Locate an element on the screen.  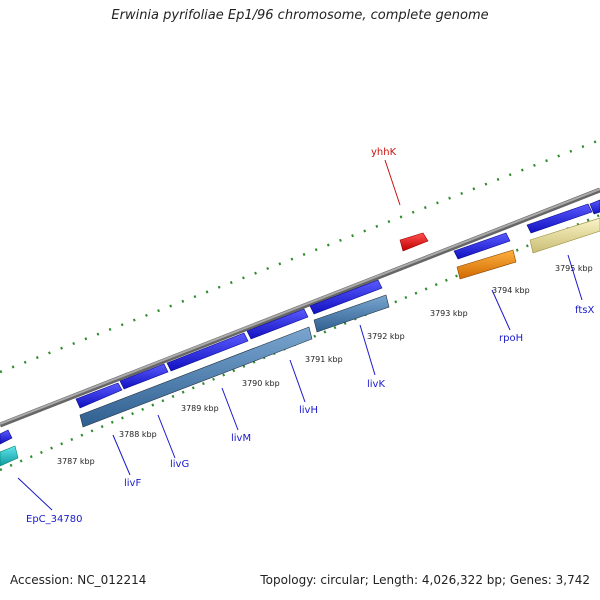
scale-label: 3791 kbp is located at coordinates (324, 359).